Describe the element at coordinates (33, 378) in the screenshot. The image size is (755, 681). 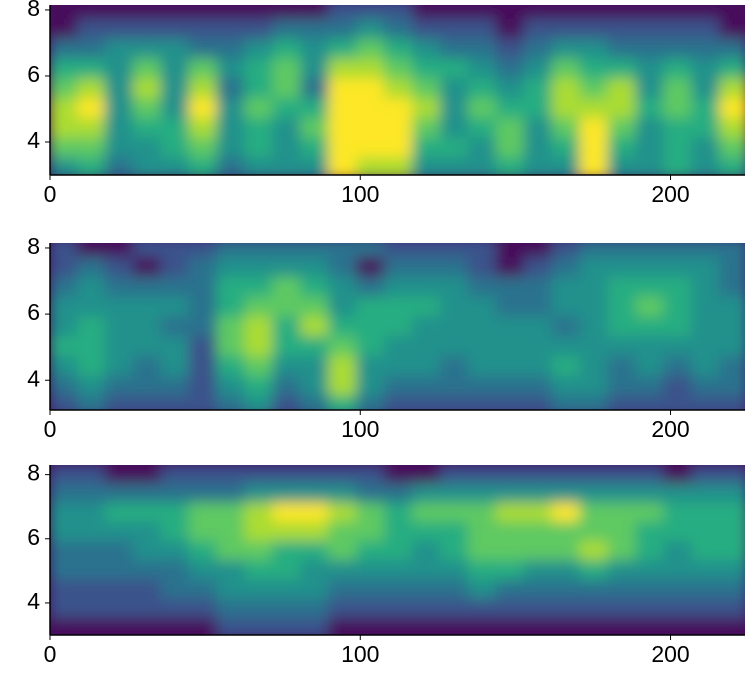
I see `y-tick-label: 4` at that location.